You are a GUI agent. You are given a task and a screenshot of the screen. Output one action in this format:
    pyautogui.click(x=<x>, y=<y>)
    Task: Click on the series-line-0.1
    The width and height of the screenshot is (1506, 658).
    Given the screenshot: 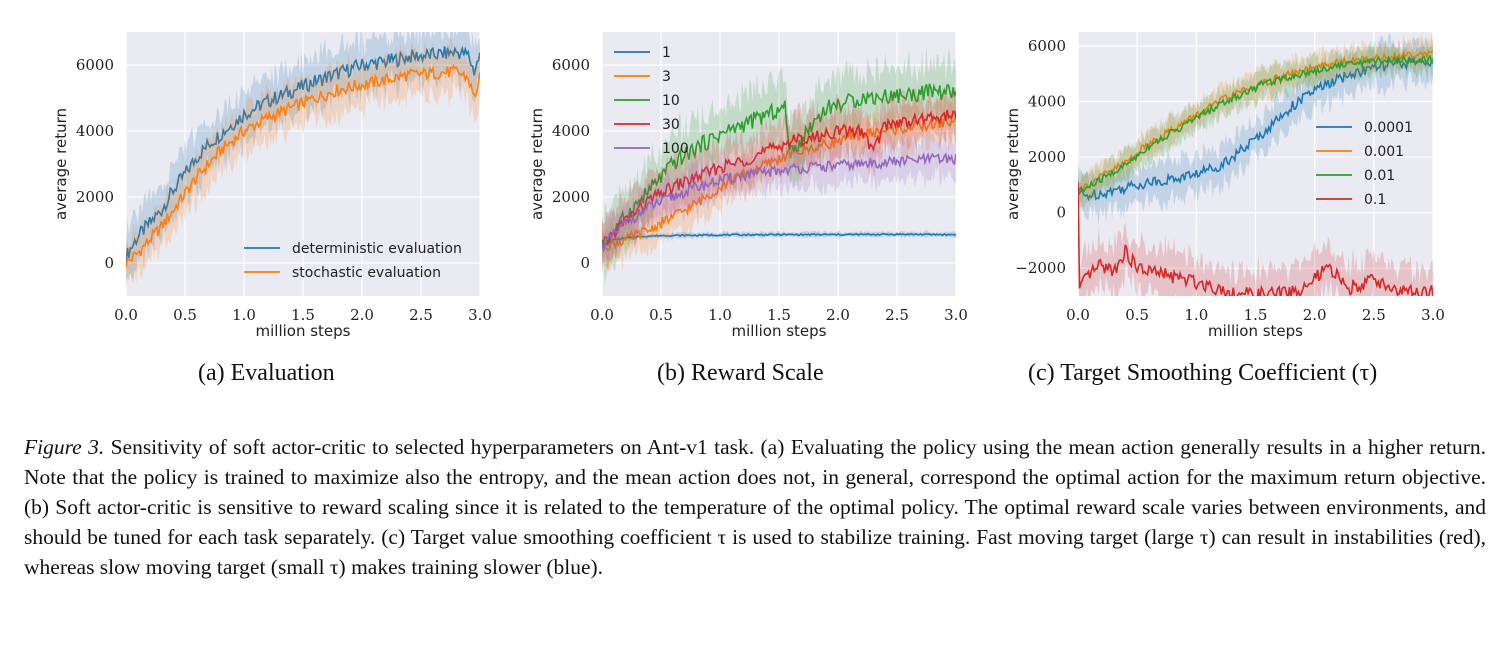 What is the action you would take?
    pyautogui.click(x=1255, y=239)
    